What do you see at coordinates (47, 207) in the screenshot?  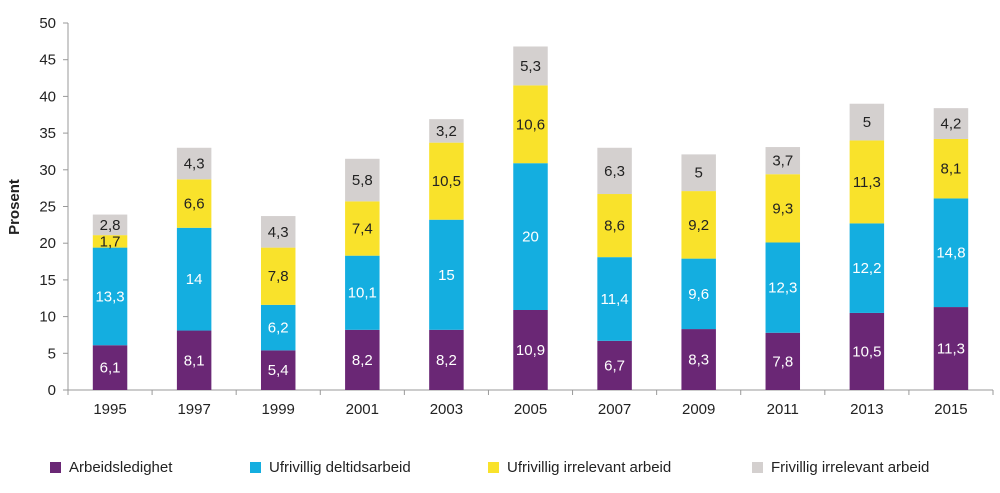 I see `y-tick-label: 25` at bounding box center [47, 207].